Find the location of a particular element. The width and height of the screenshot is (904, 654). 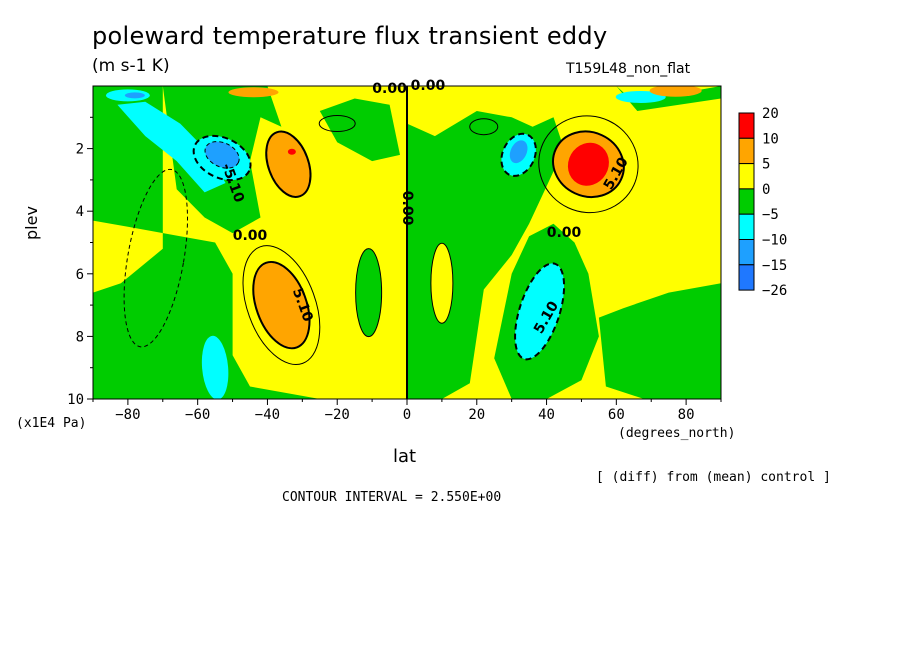

field-positive-sh-top is located at coordinates (253, 92).